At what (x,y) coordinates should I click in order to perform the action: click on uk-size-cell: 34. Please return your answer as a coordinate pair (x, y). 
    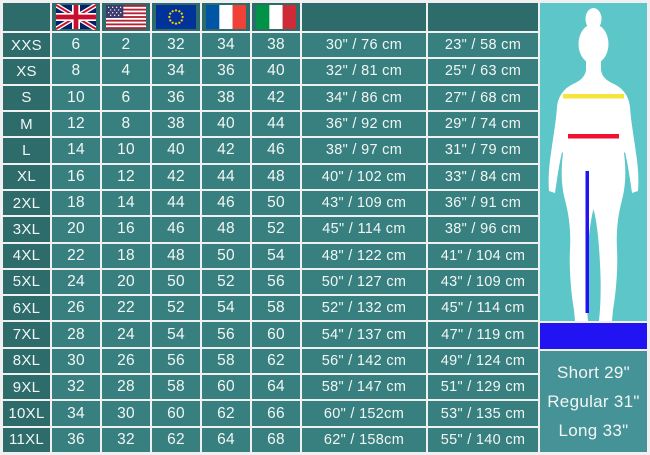
    Looking at the image, I should click on (76, 413).